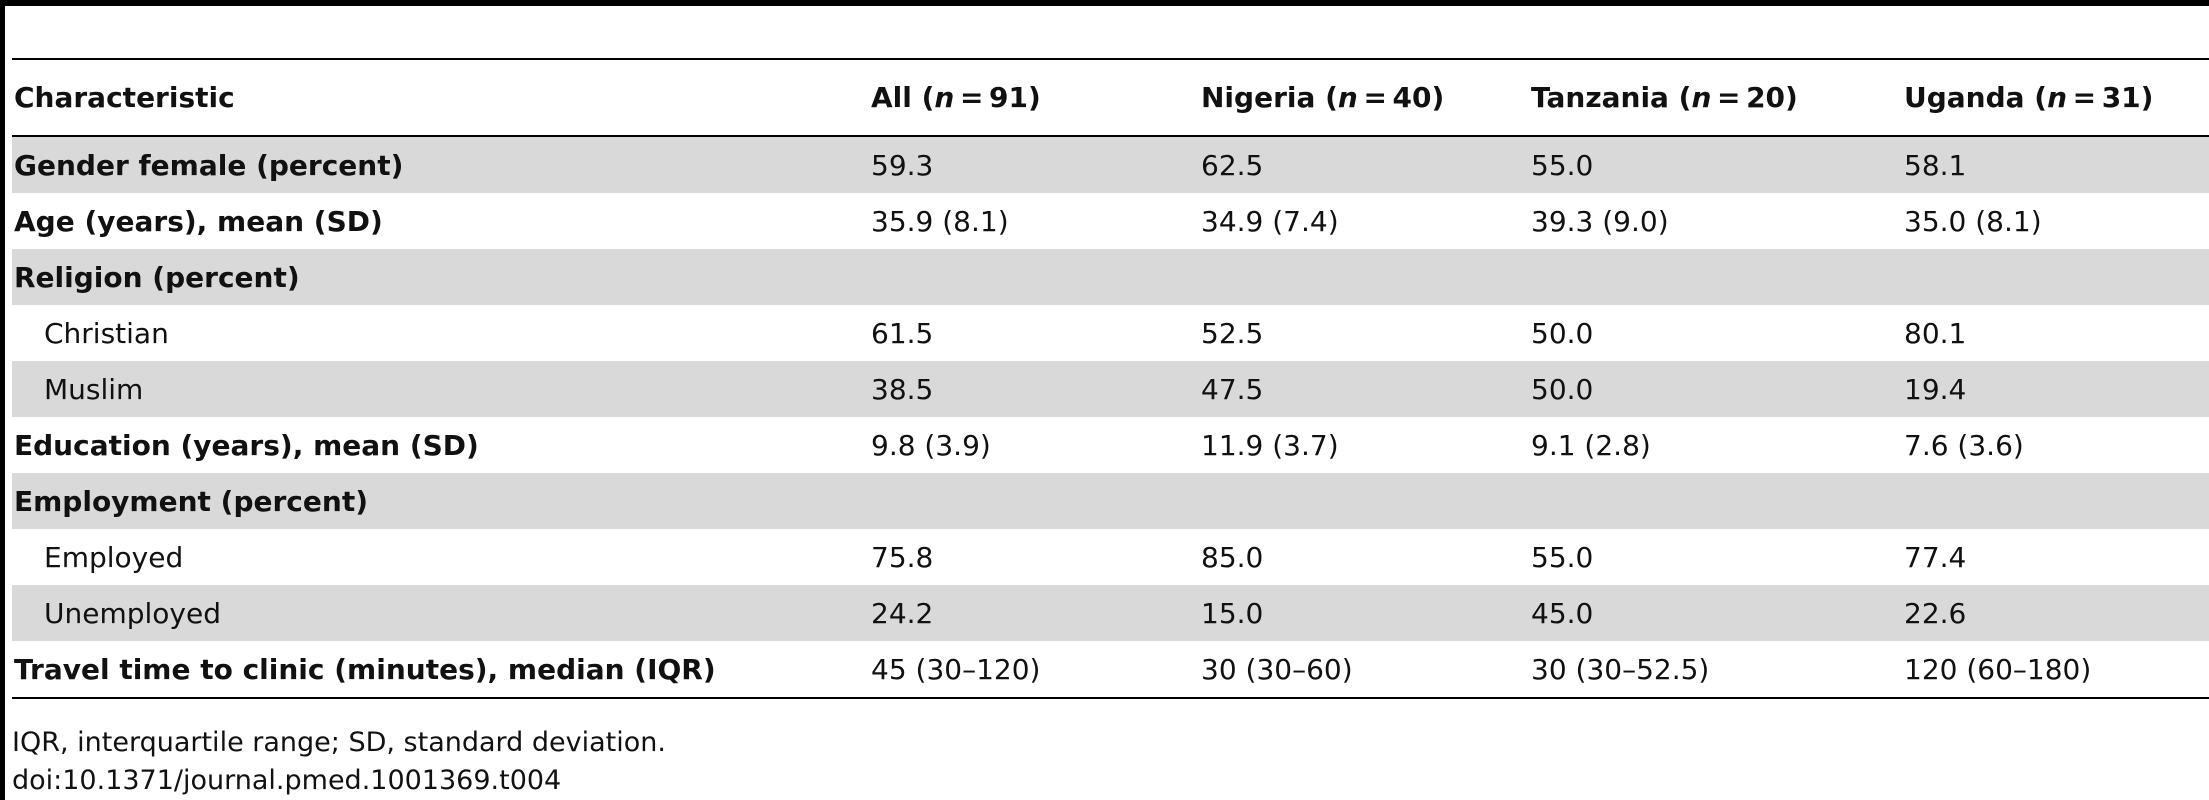 Image resolution: width=2209 pixels, height=800 pixels. Describe the element at coordinates (902, 333) in the screenshot. I see `table-cell: 61.5` at that location.